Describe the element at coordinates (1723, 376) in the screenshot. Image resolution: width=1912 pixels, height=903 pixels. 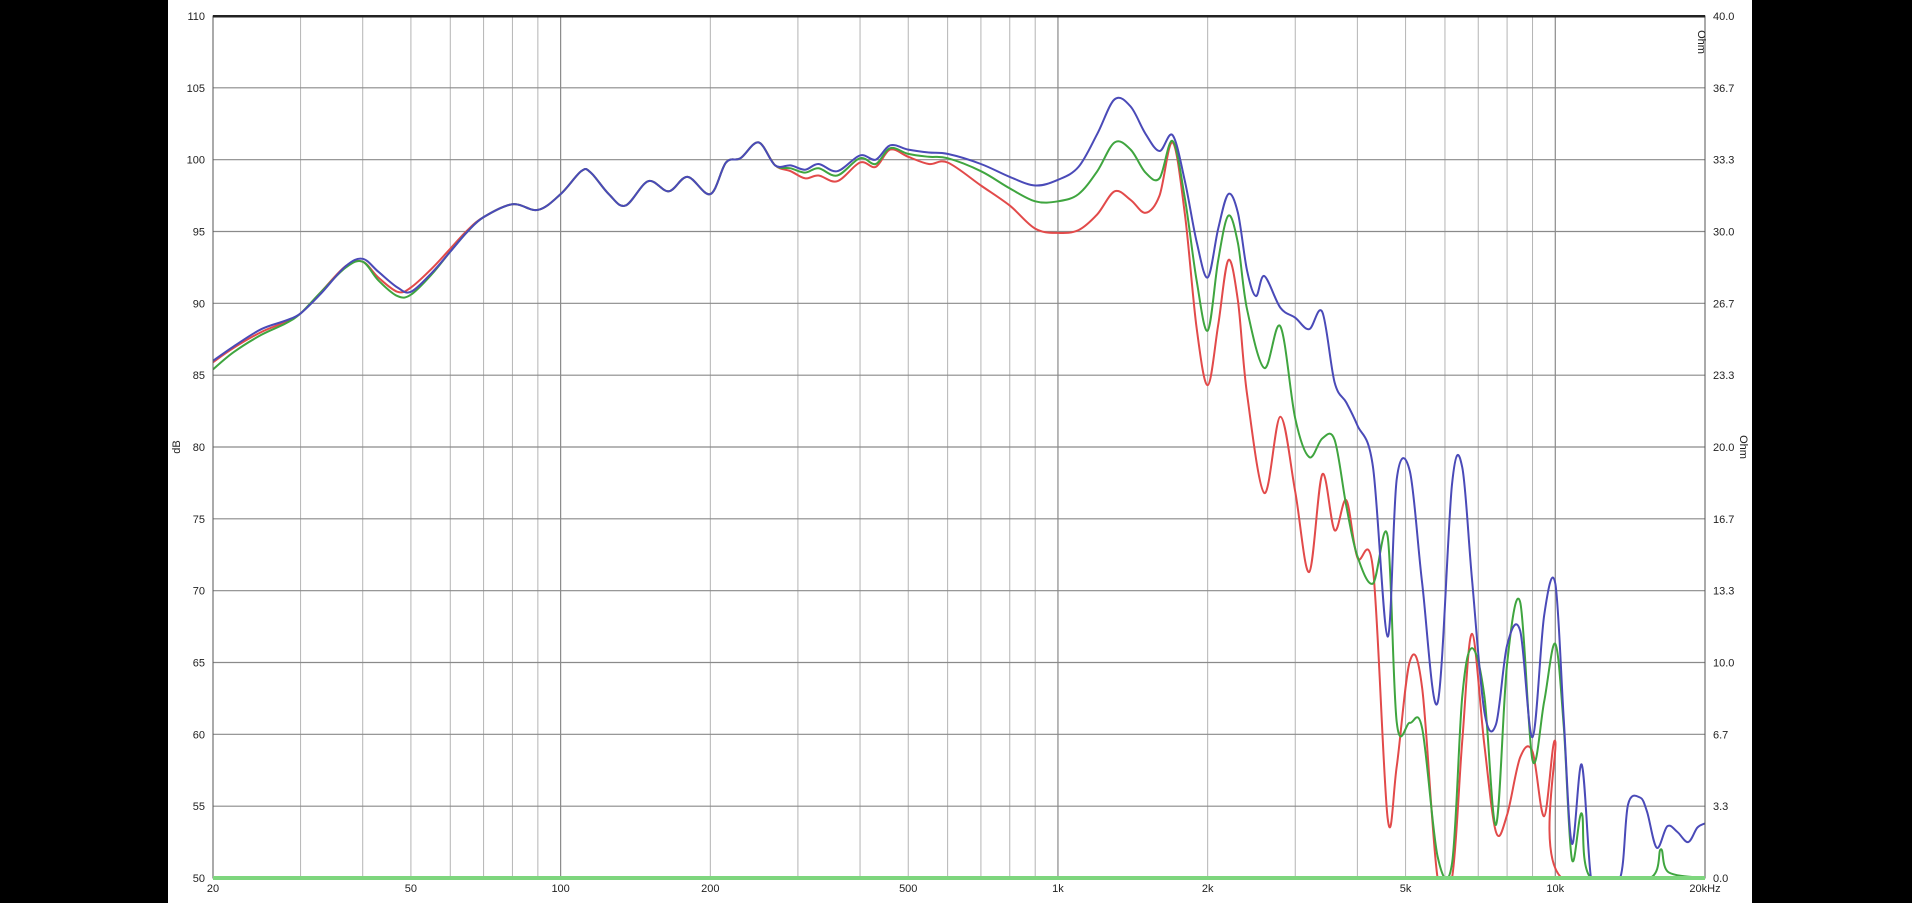
I see `y2-tick-label: 23.3` at that location.